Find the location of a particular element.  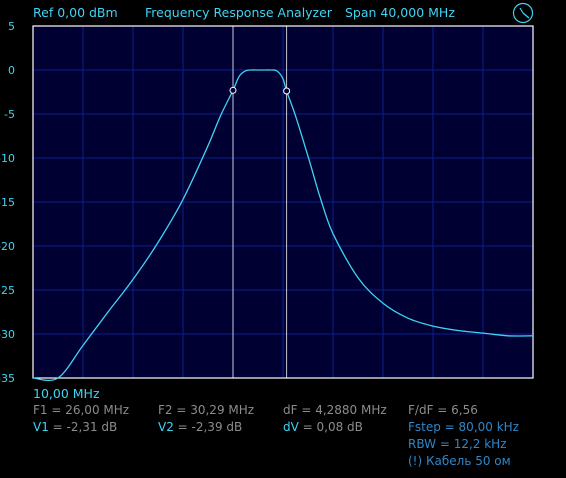

y-tick-label: -30 is located at coordinates (7, 334).